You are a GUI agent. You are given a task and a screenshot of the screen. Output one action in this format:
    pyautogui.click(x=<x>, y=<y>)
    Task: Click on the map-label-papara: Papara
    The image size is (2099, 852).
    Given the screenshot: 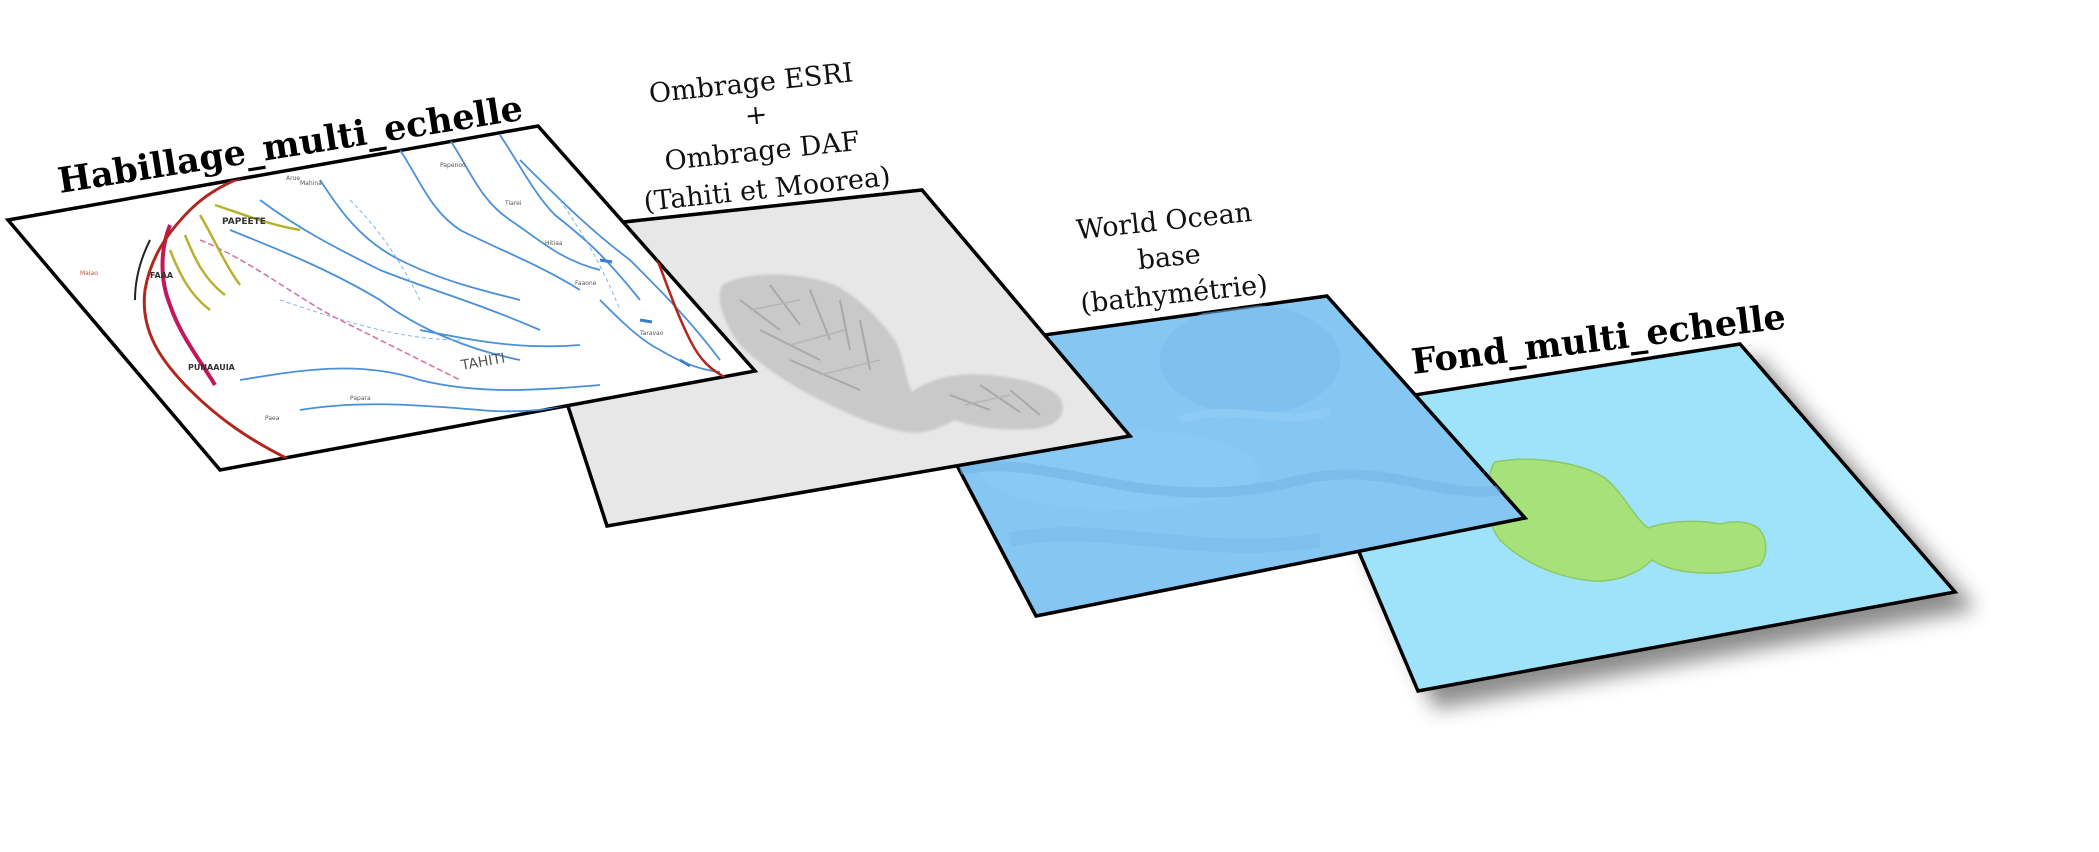 What is the action you would take?
    pyautogui.click(x=360, y=398)
    